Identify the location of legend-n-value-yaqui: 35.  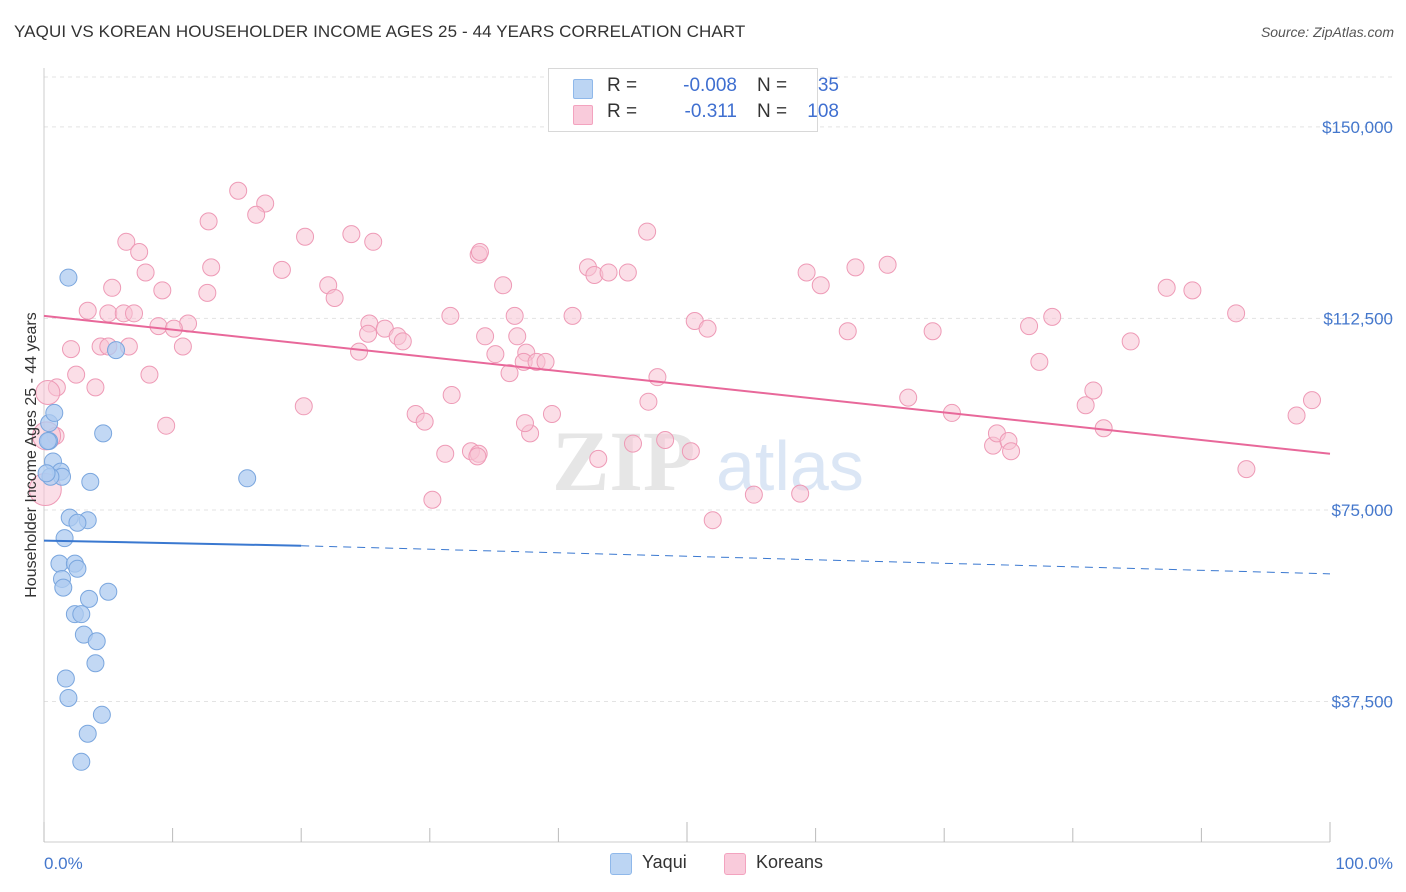
(828, 85).